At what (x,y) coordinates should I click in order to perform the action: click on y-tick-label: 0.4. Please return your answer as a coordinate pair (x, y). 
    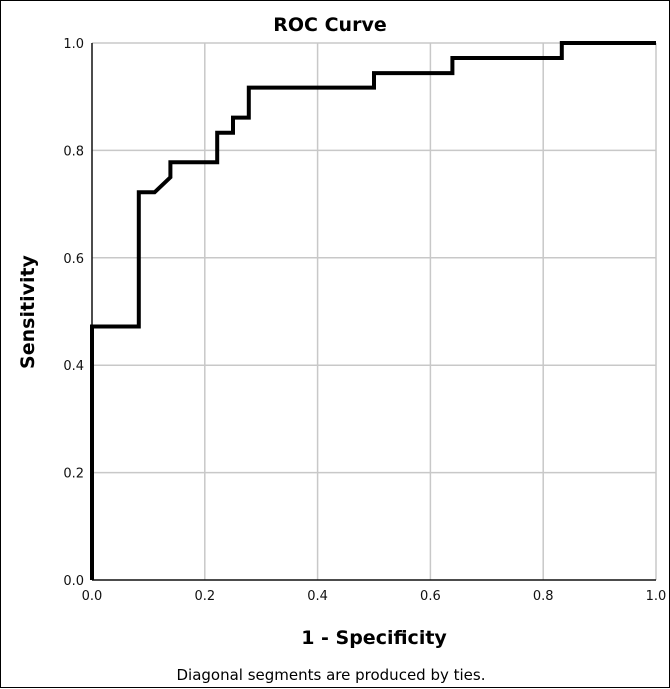
    Looking at the image, I should click on (73, 366).